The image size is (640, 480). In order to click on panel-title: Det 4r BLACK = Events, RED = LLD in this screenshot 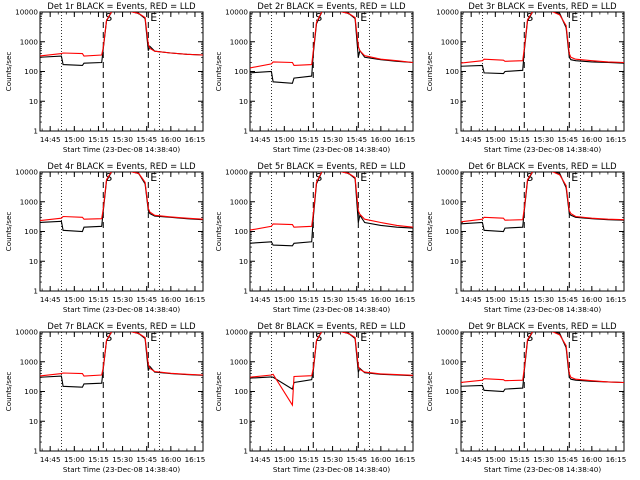, I will do `click(121, 166)`.